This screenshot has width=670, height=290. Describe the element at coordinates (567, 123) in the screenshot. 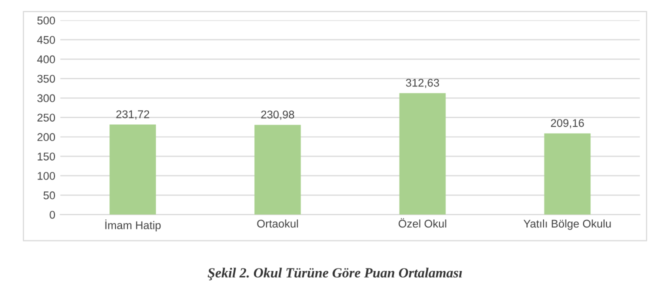

I see `data-label: 209,16` at that location.